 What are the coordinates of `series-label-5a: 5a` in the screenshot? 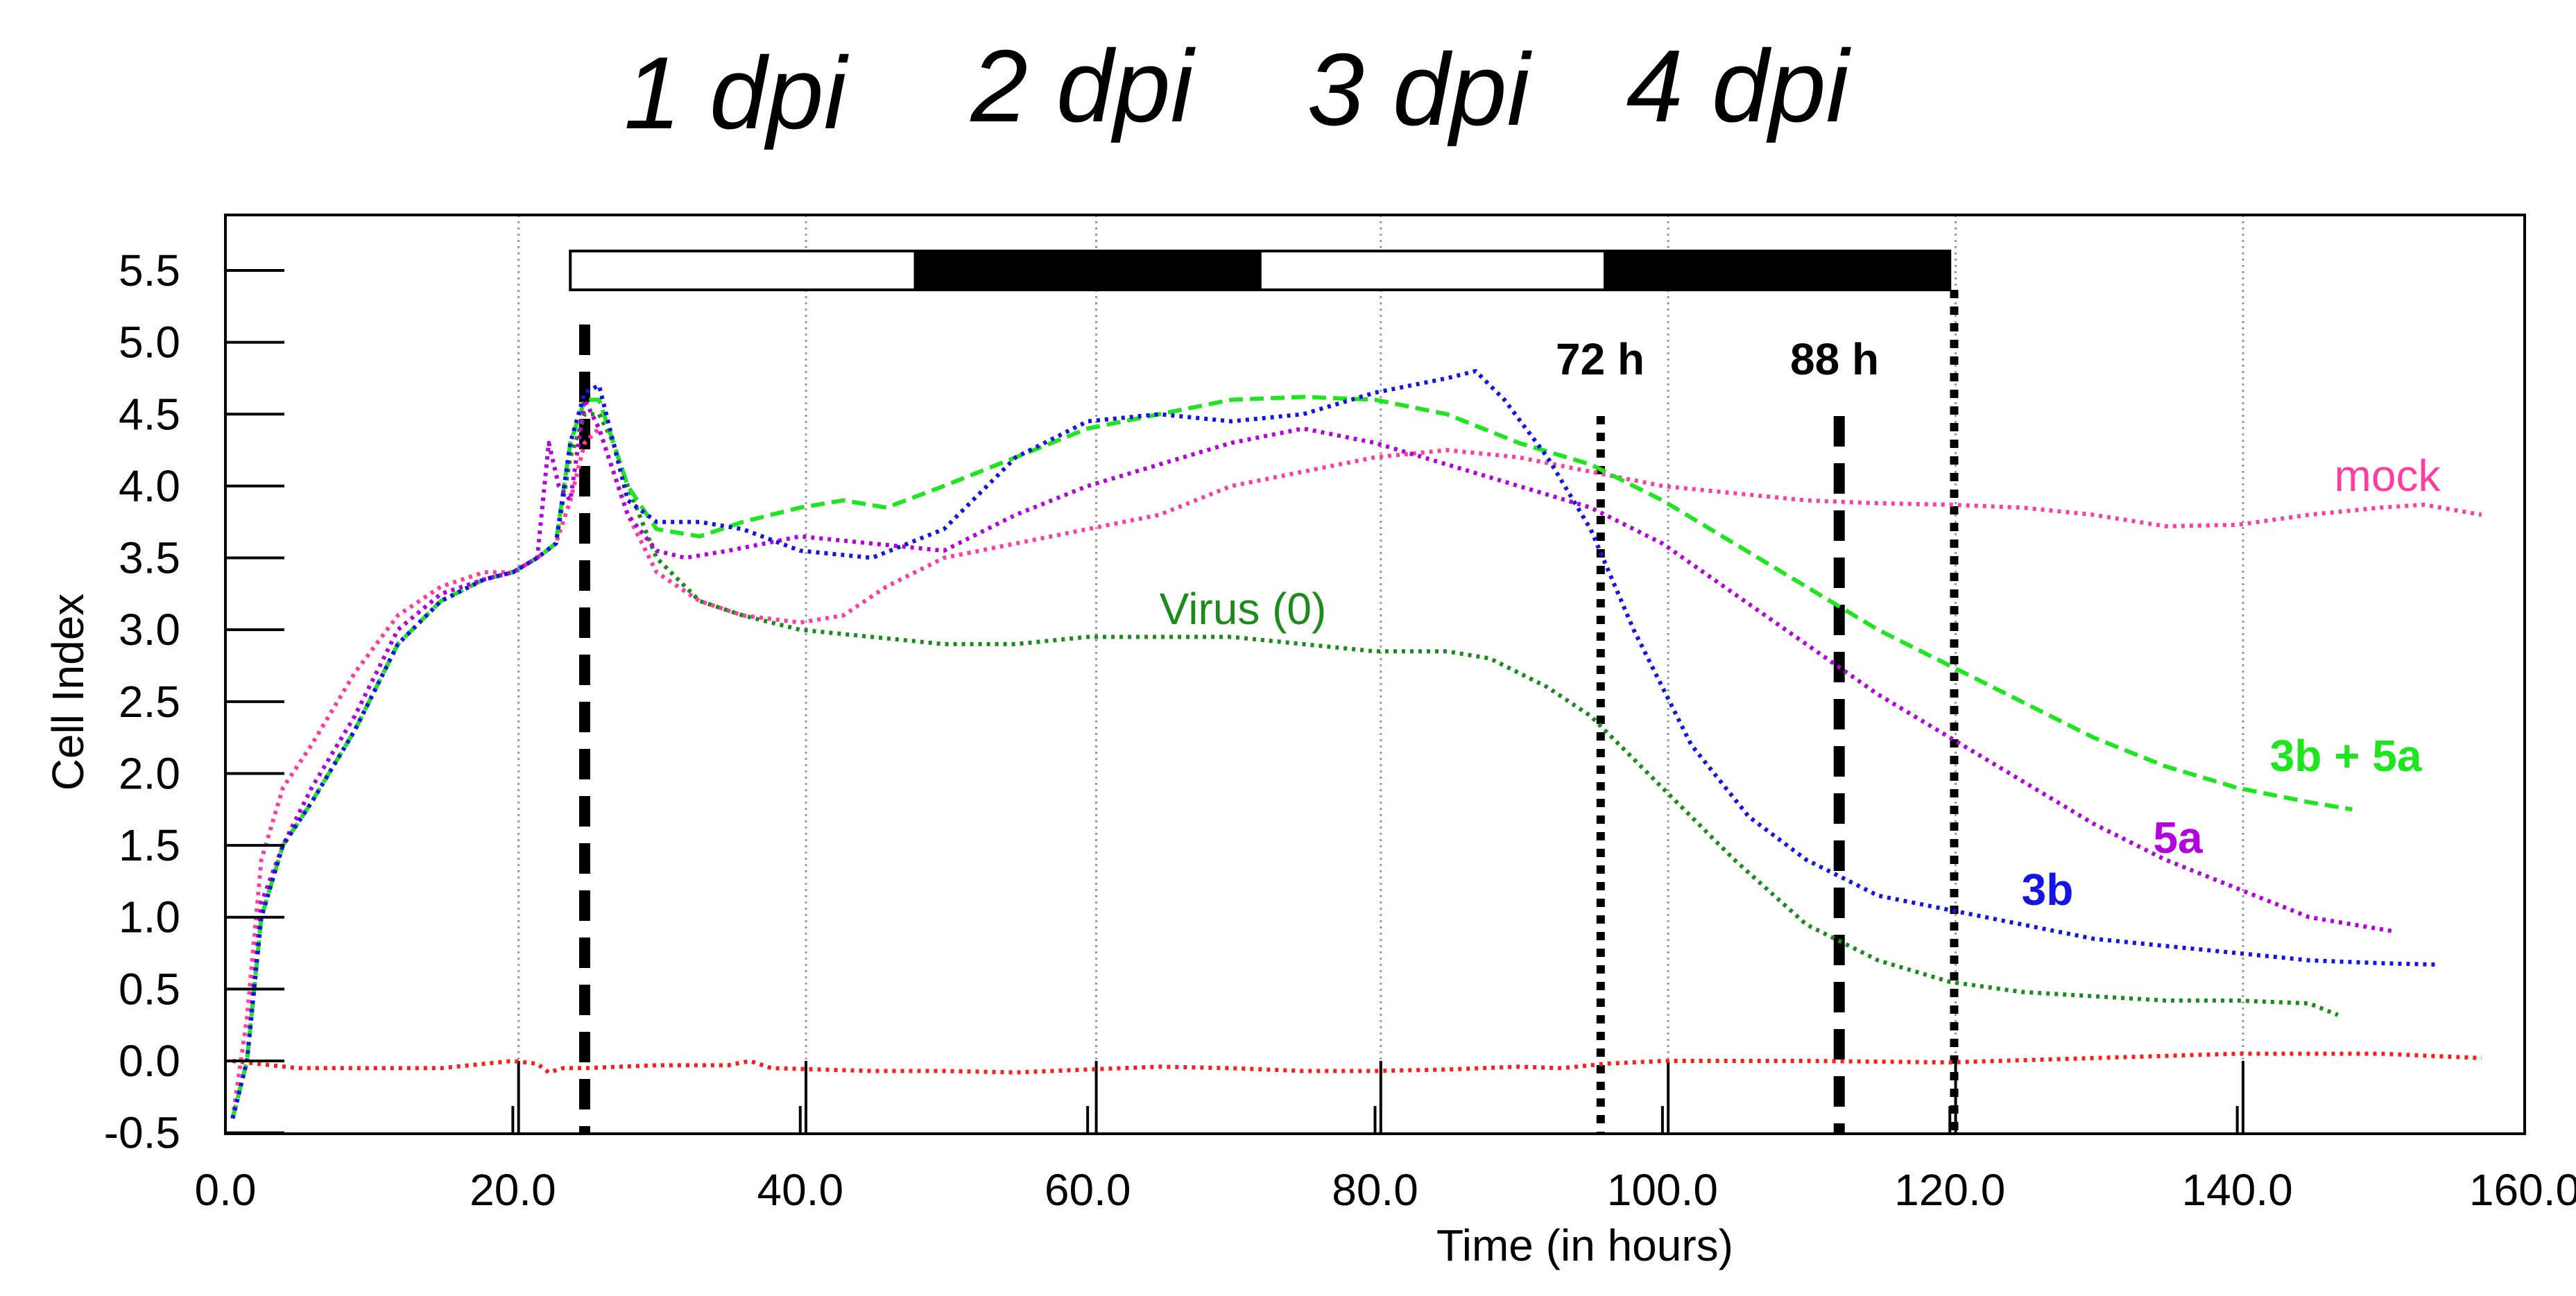 It's located at (2178, 838).